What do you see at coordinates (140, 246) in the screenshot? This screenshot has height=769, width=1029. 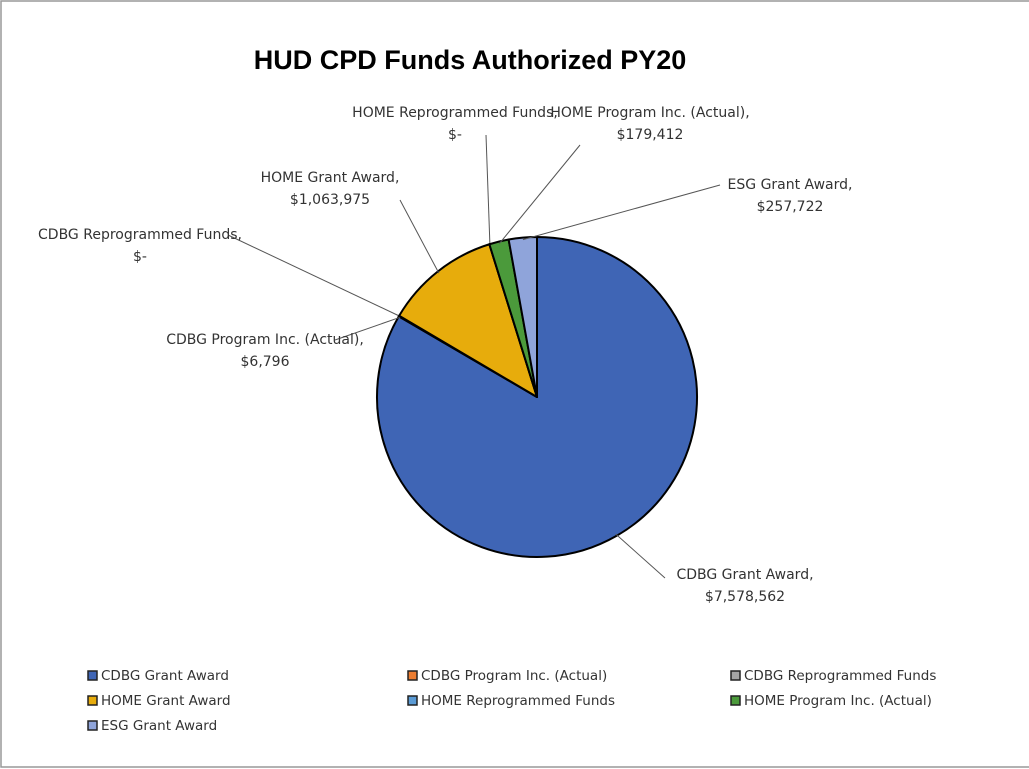 I see `data-label: CDBG Reprogrammed Funds, $-` at bounding box center [140, 246].